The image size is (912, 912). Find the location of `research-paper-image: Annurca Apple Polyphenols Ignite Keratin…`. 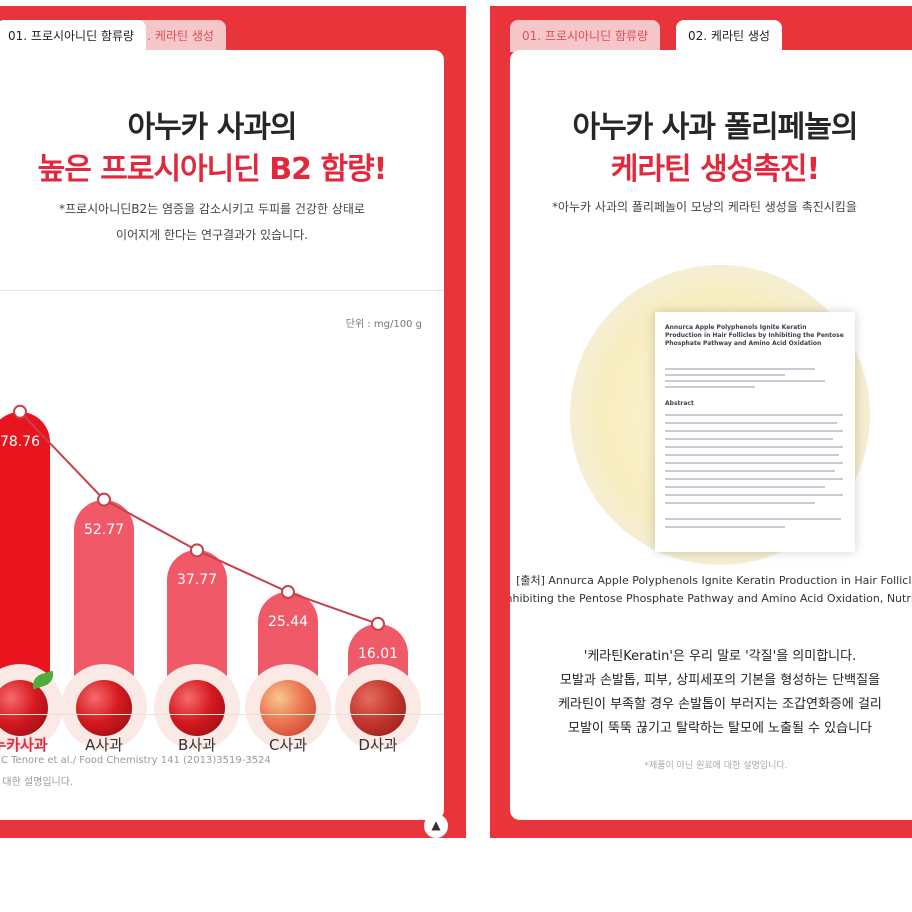

research-paper-image: Annurca Apple Polyphenols Ignite Keratin… is located at coordinates (755, 432).